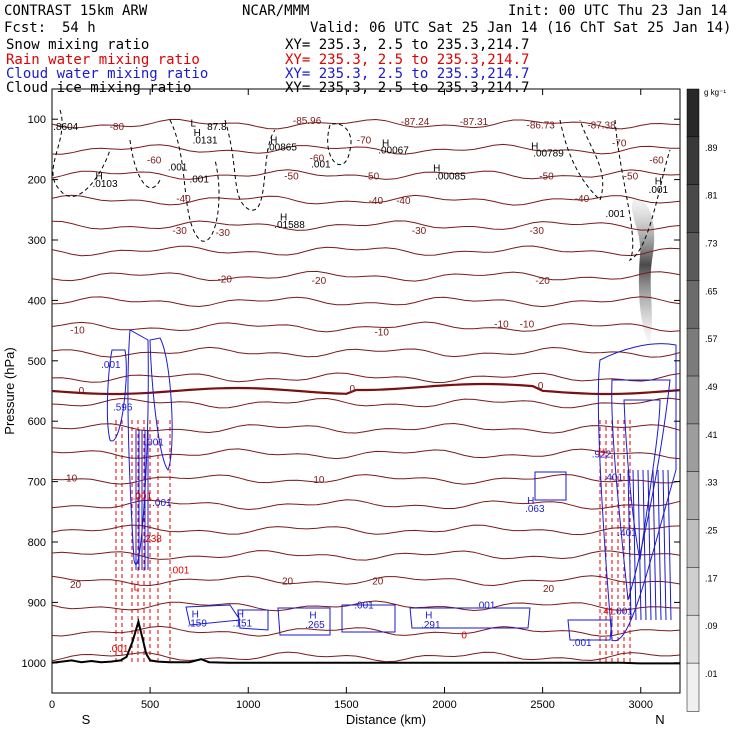 The width and height of the screenshot is (740, 740). I want to click on y-tick-label: 400, so click(37, 301).